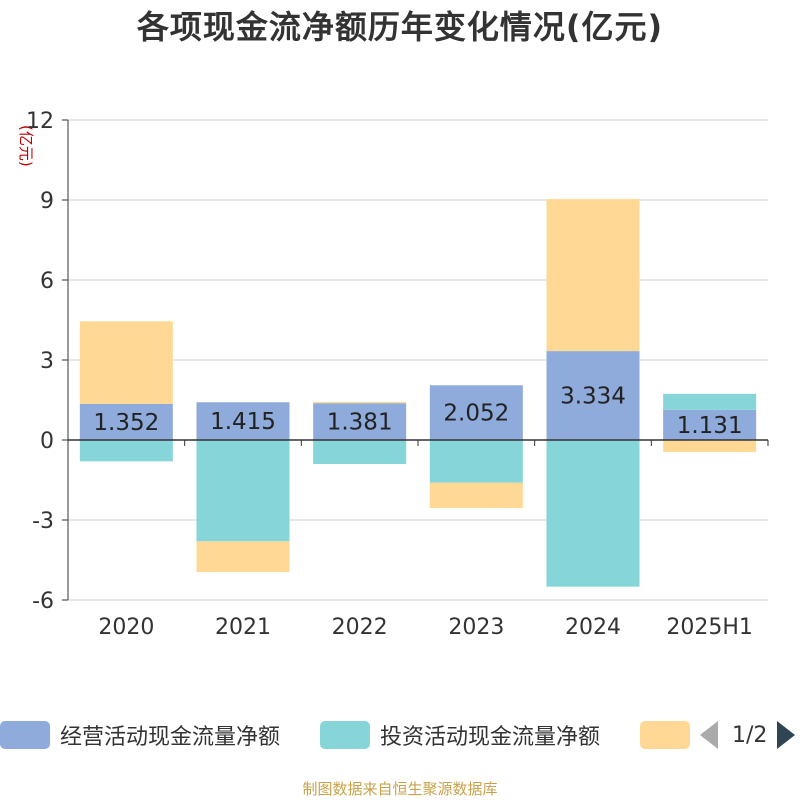 The image size is (800, 800). What do you see at coordinates (170, 737) in the screenshot?
I see `legend-label-operating: 经营活动现金流量净额` at bounding box center [170, 737].